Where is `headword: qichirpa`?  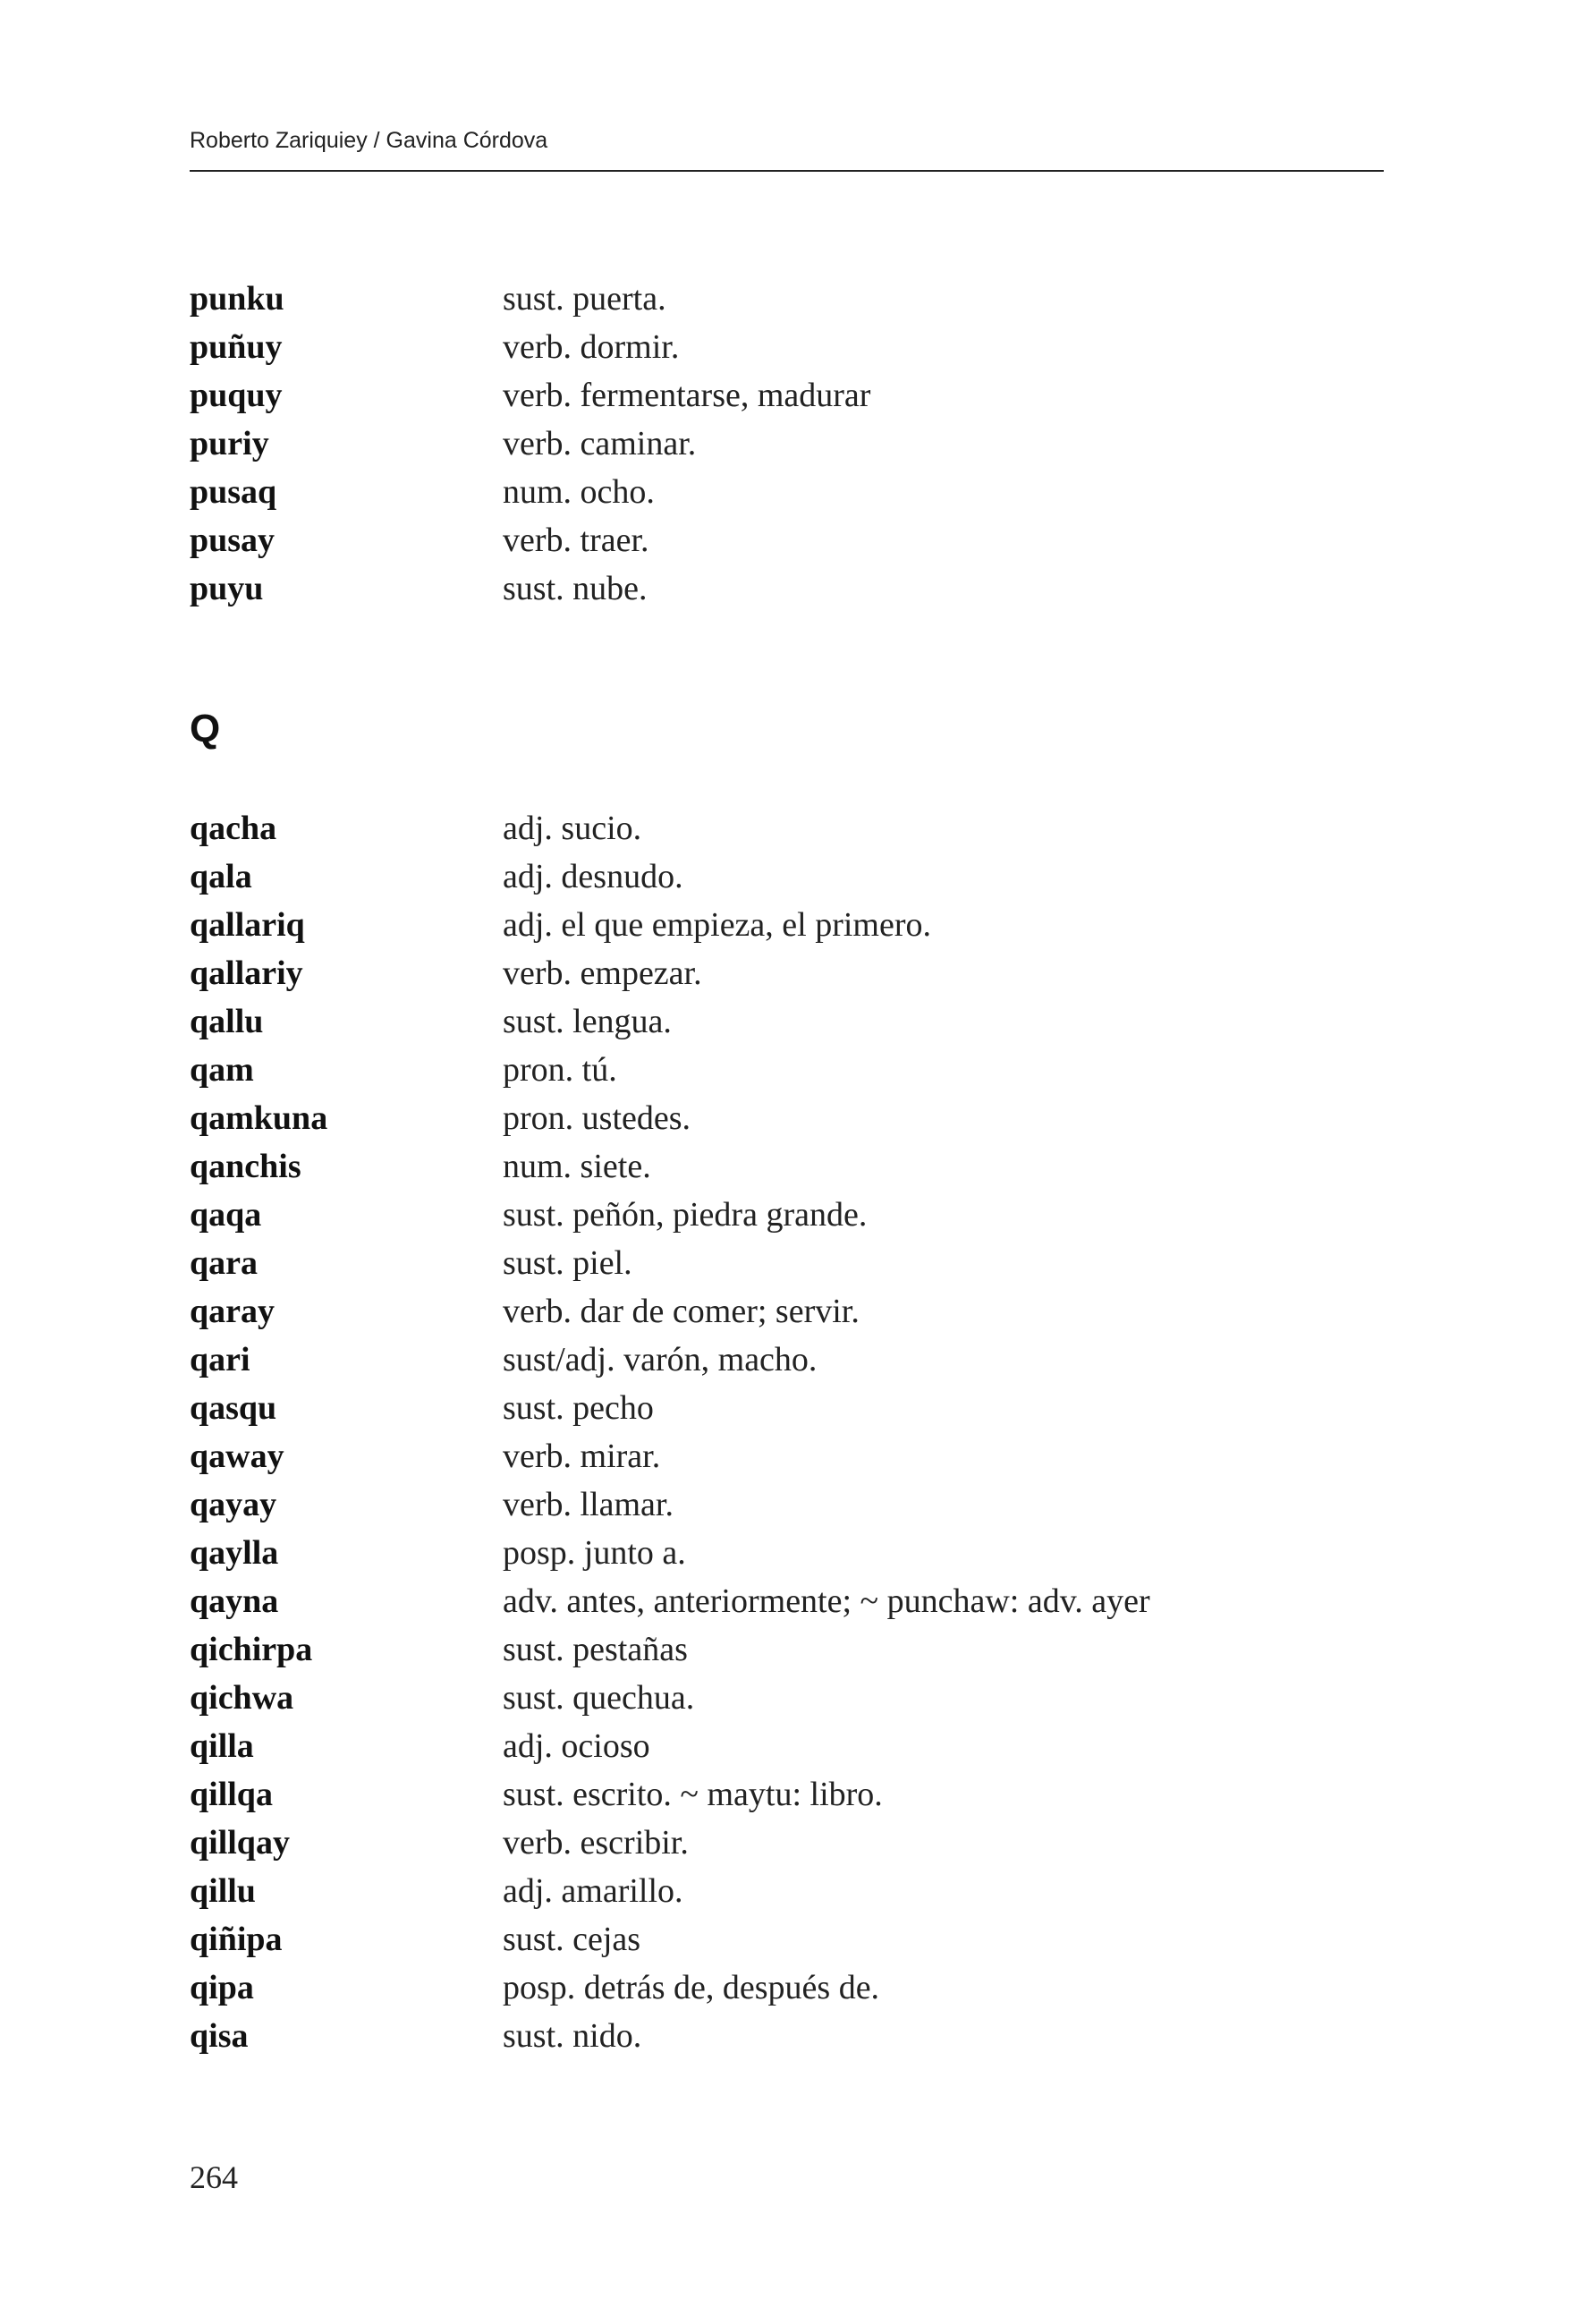
headword: qichirpa is located at coordinates (251, 1649).